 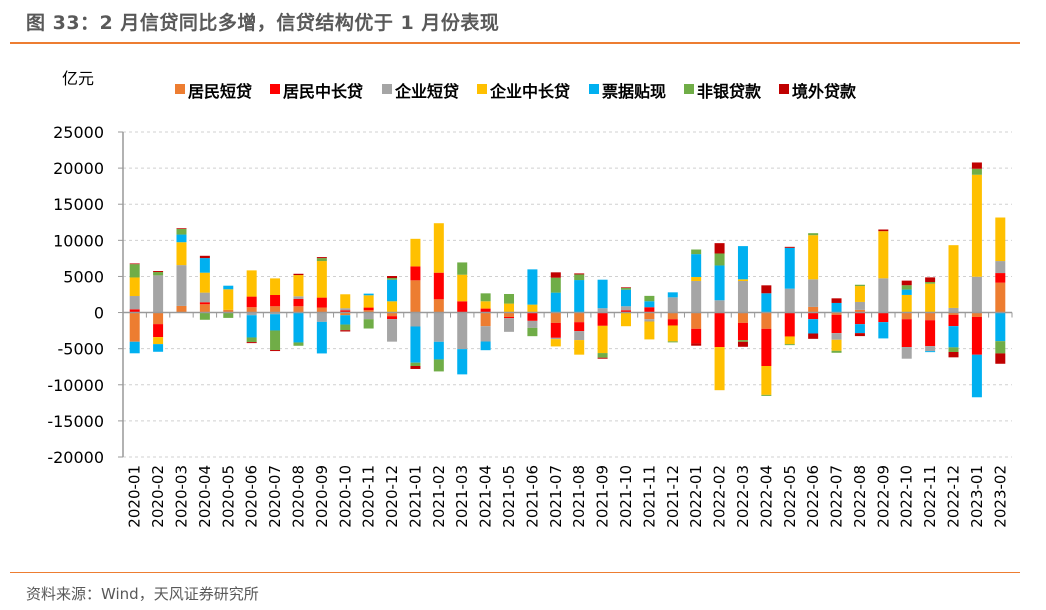 I want to click on y-tick-label: 20000, so click(x=78, y=168).